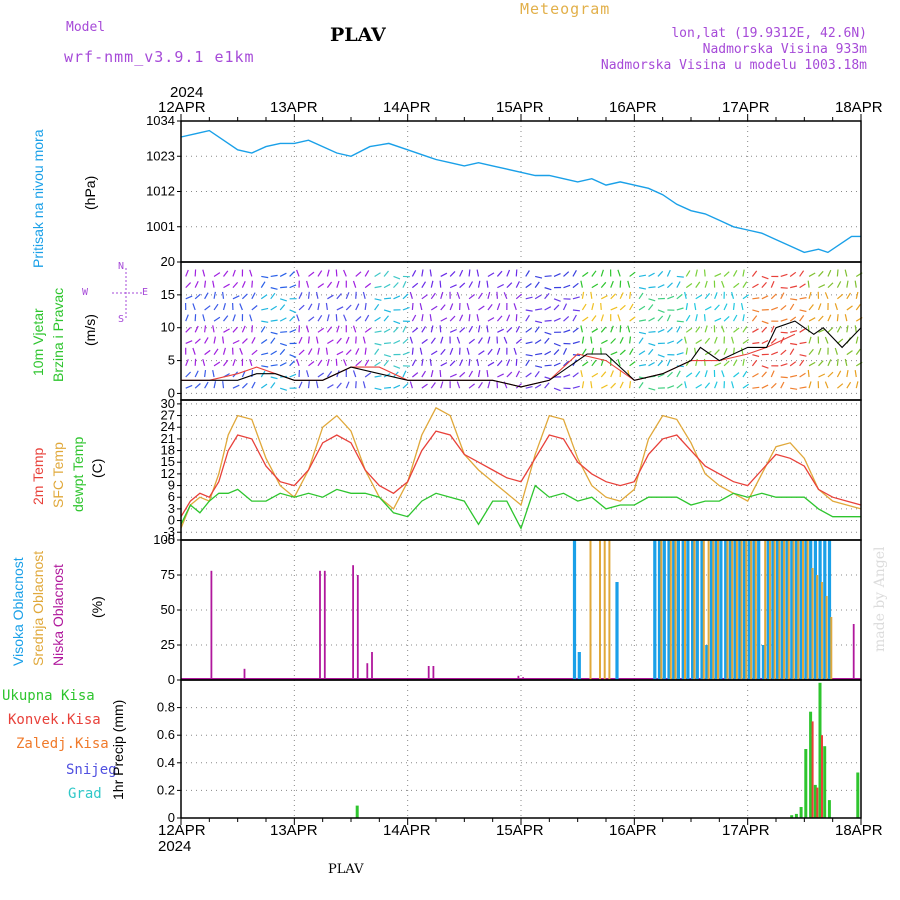 The width and height of the screenshot is (900, 900). Describe the element at coordinates (168, 473) in the screenshot. I see `y-tick-label: 12` at that location.